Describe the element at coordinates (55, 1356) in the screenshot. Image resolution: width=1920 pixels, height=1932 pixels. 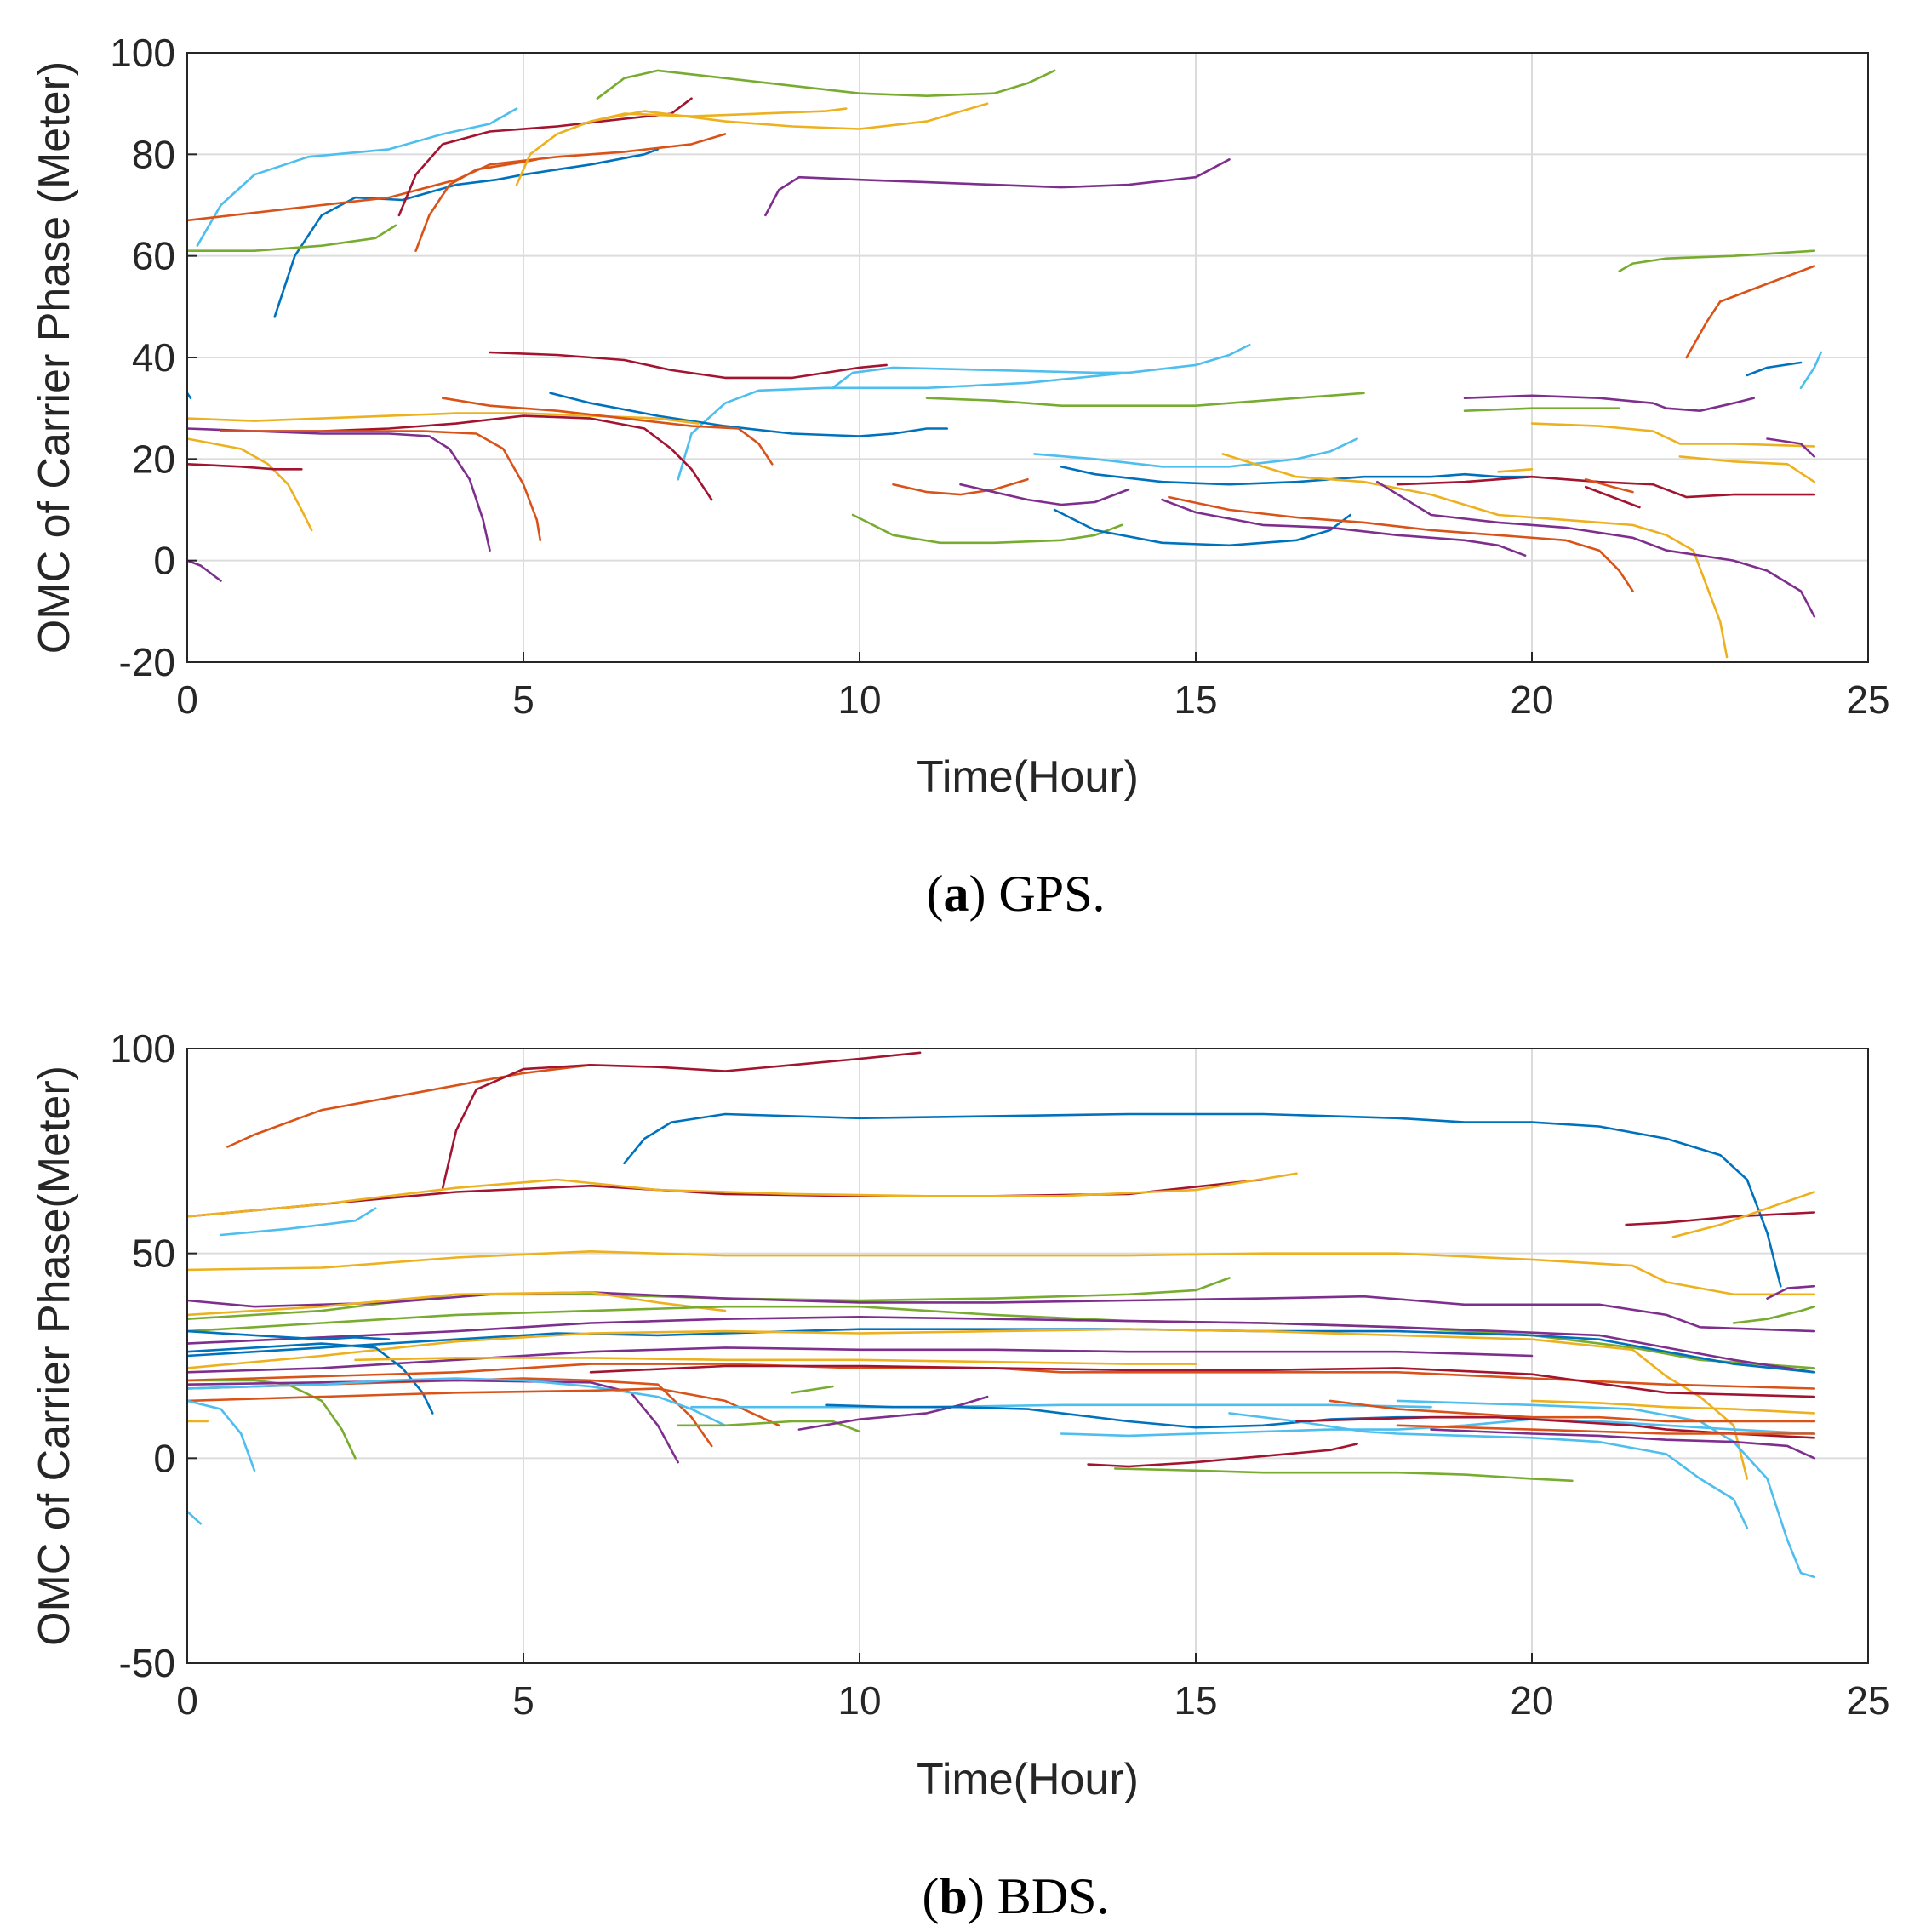
I see `y-axis-label: OMC of Carrier Phase(Meter)` at that location.